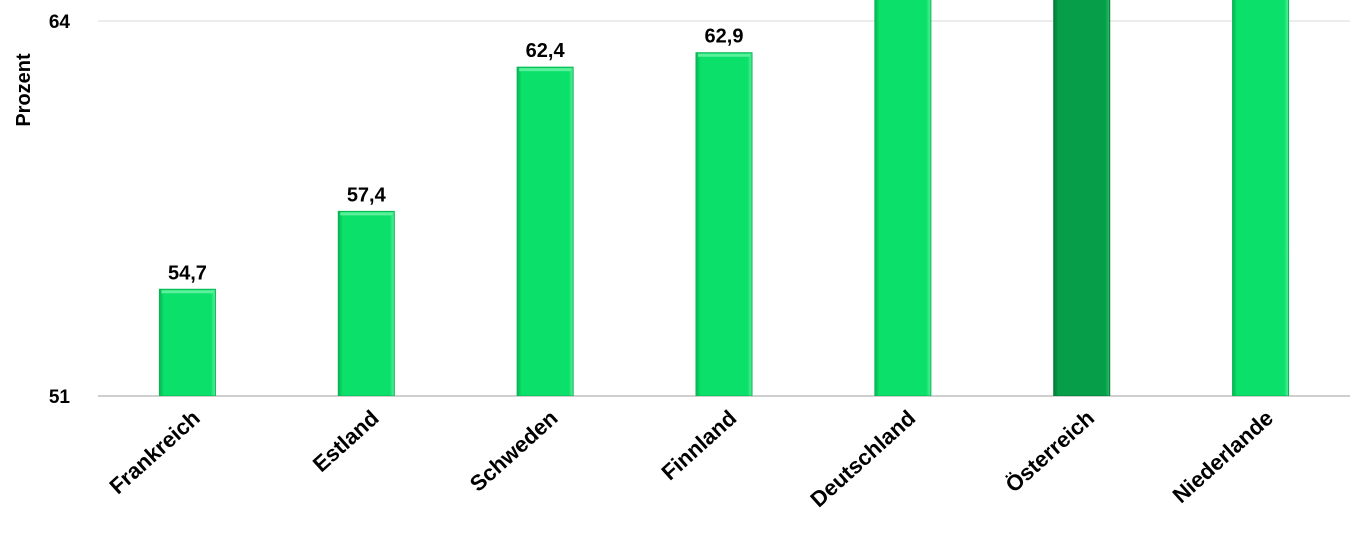 The width and height of the screenshot is (1370, 537). I want to click on y-tick-label: 64, so click(60, 22).